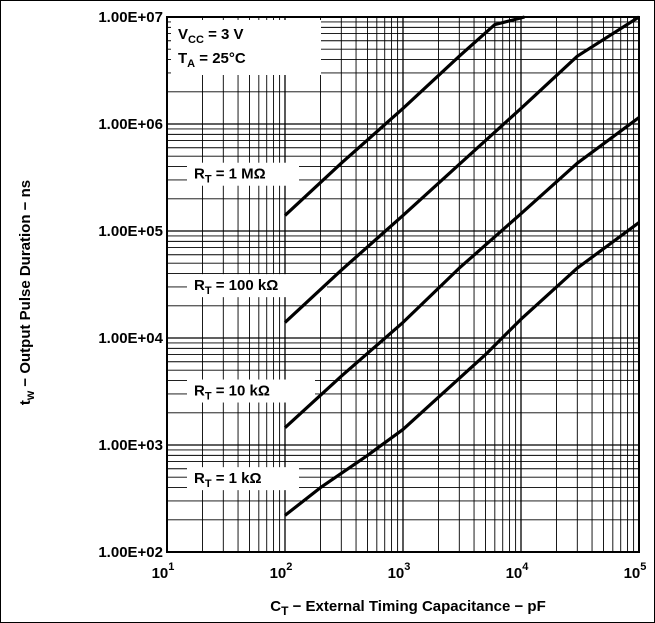  I want to click on series-label: RT = 1 kΩ, so click(228, 480).